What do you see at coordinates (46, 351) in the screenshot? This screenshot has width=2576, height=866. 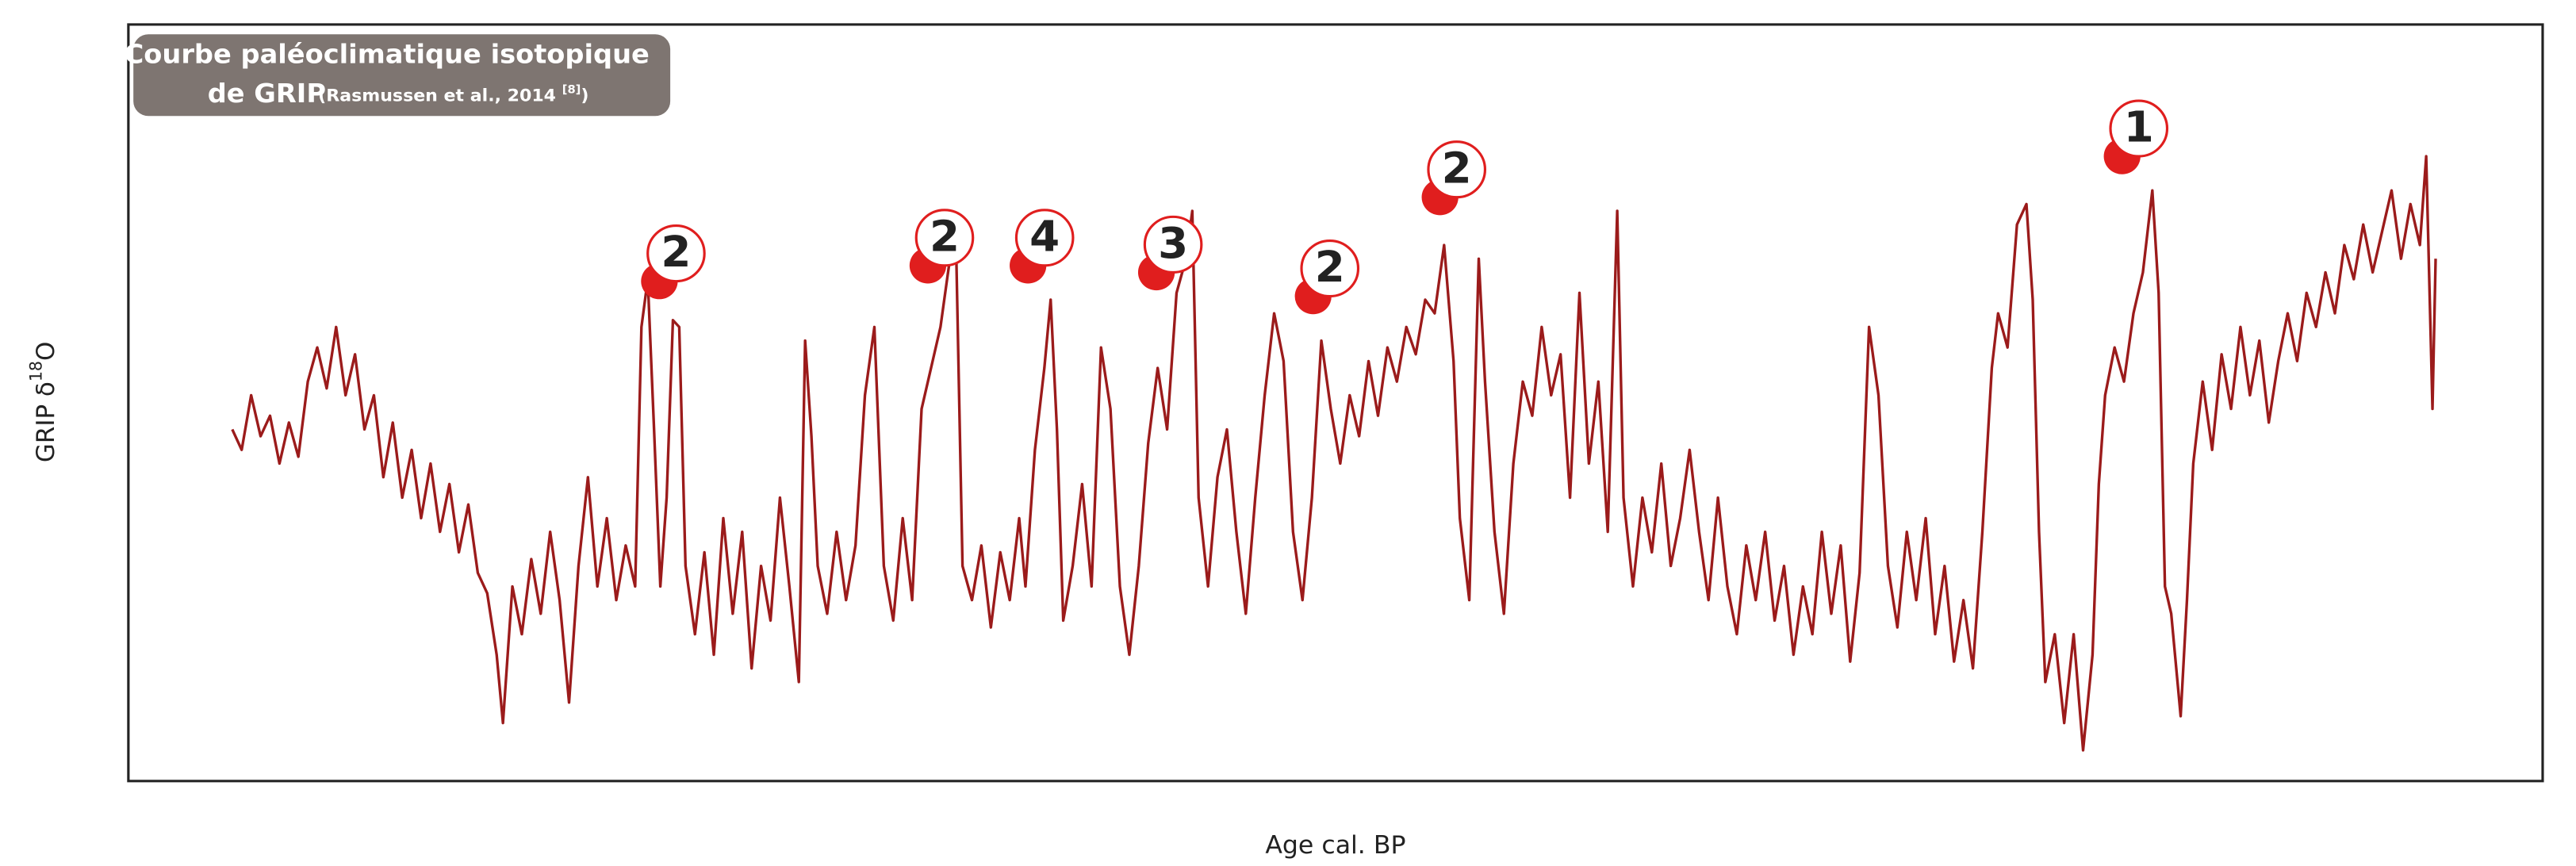 I see `y-label-end: O` at bounding box center [46, 351].